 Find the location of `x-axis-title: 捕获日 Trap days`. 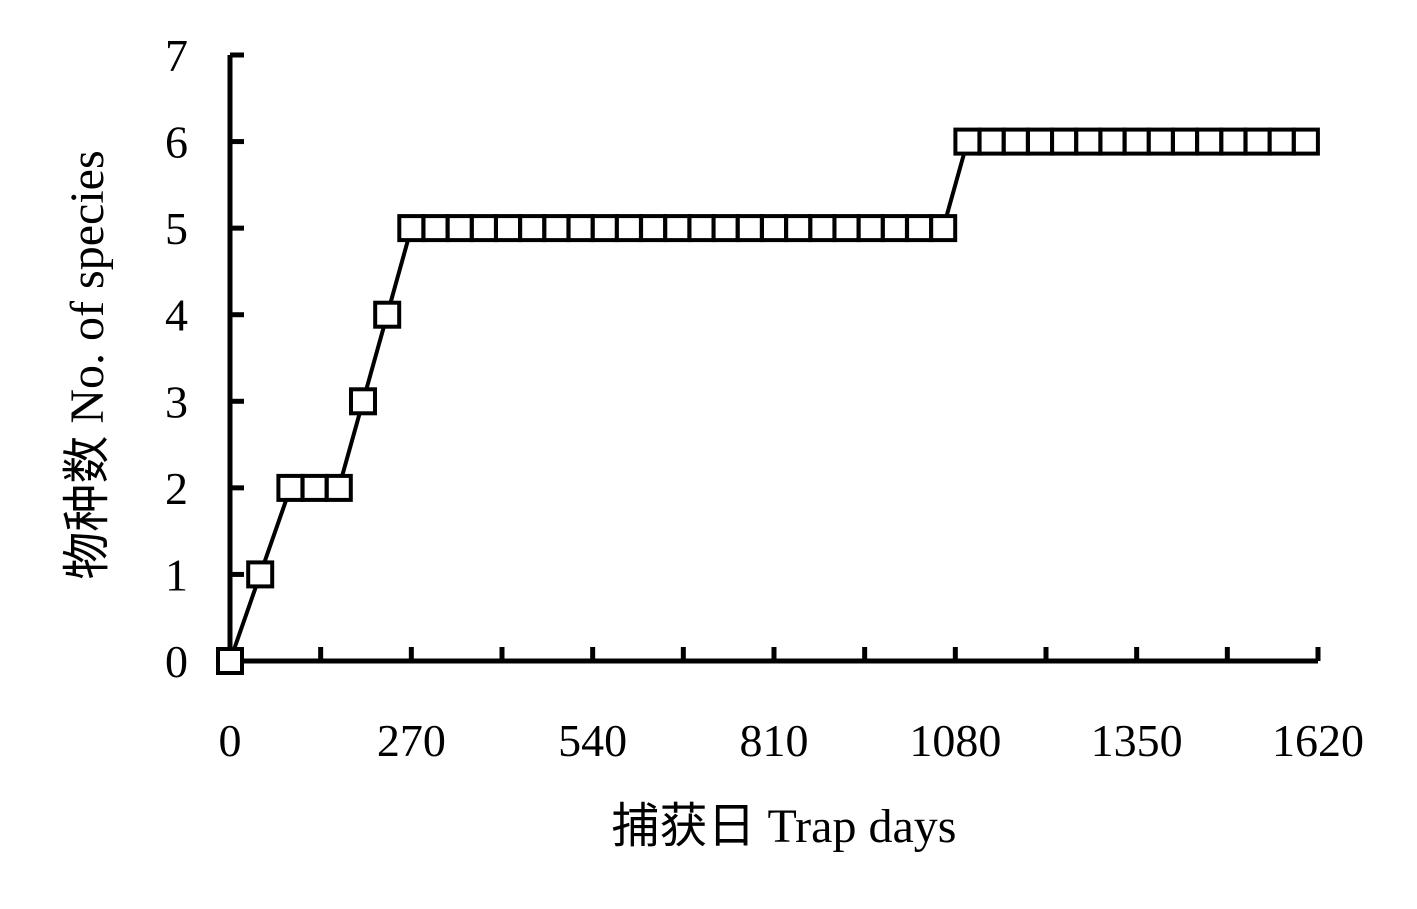

x-axis-title: 捕获日 Trap days is located at coordinates (784, 826).